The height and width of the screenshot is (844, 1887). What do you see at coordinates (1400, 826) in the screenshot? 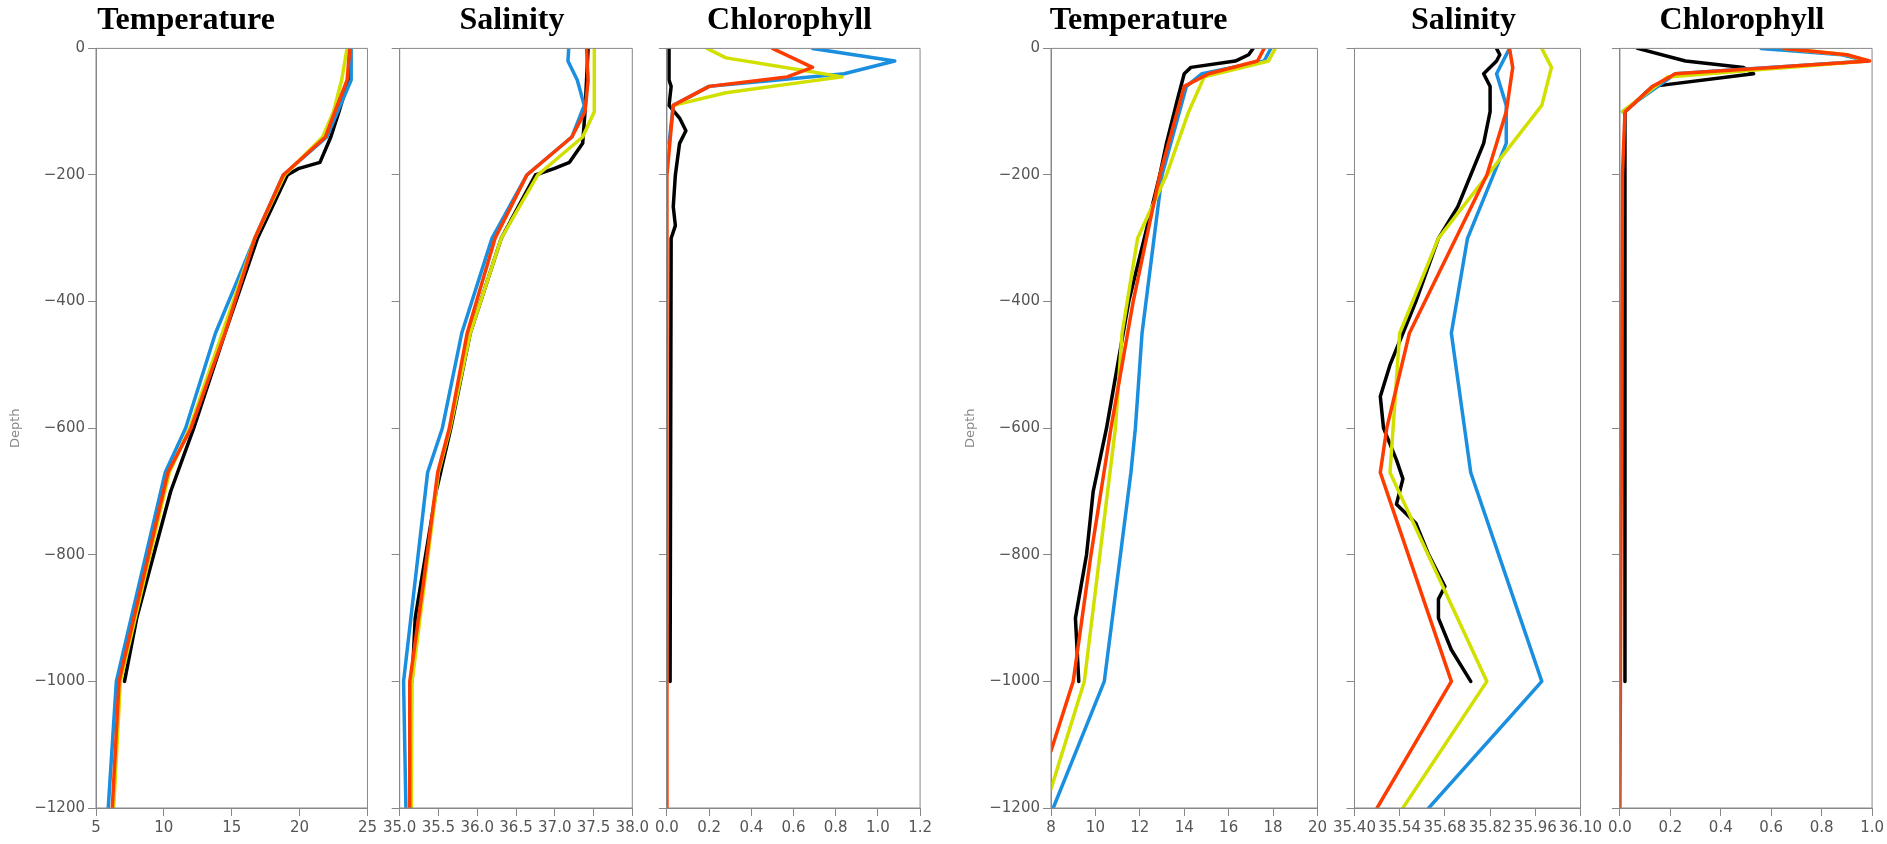
I see `x-tick-label: 35.54` at bounding box center [1400, 826].